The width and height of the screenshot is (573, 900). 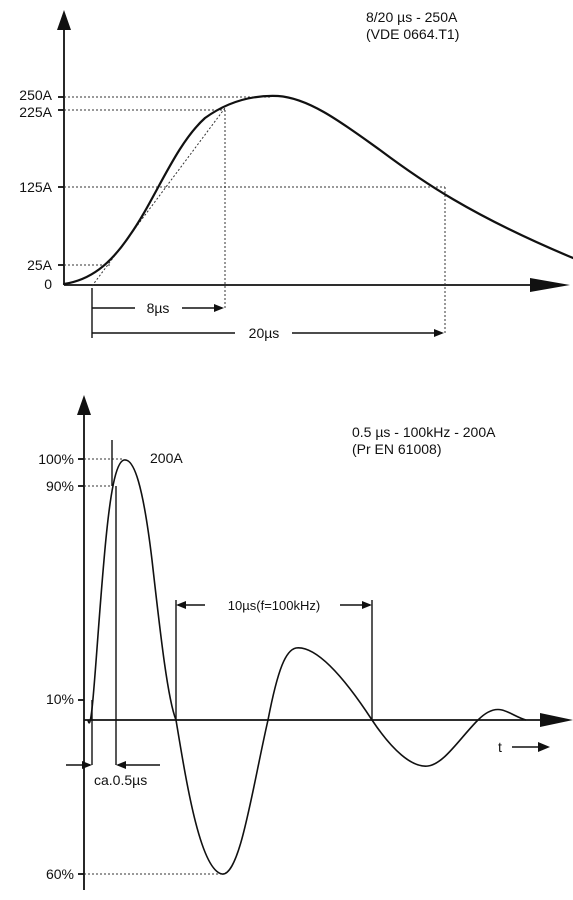 What do you see at coordinates (64, 20) in the screenshot?
I see `top-y-axis-arrow-icon` at bounding box center [64, 20].